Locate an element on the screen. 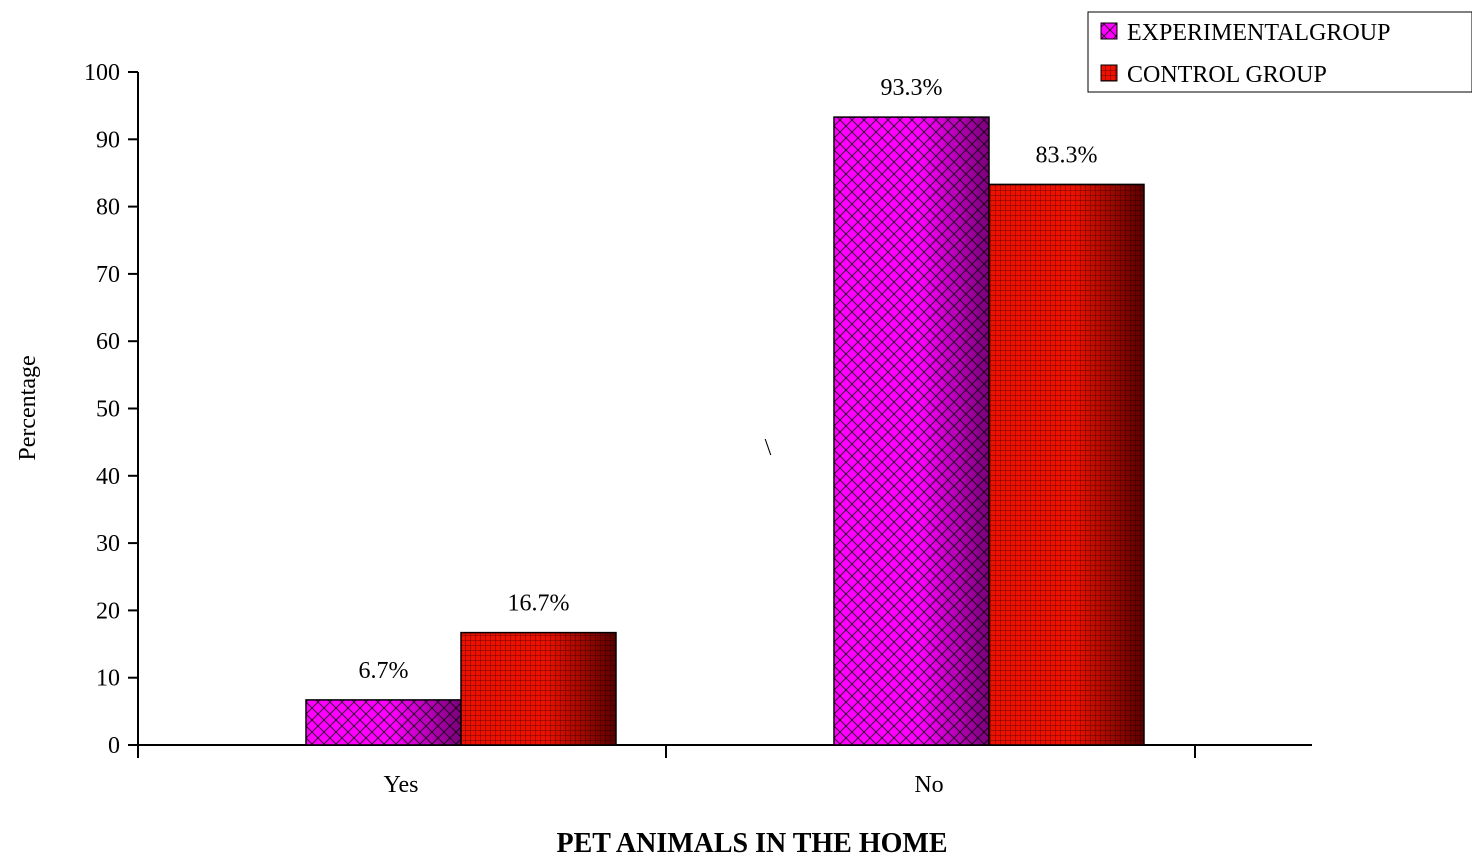 The image size is (1472, 861). data-label: 6.7% is located at coordinates (384, 671).